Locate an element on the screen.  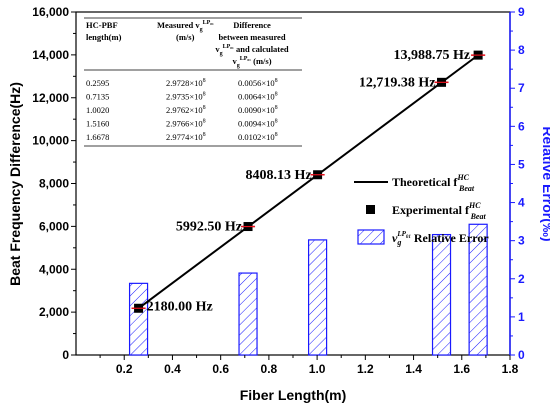
point-annotation: 5992.50 Hz is located at coordinates (209, 227).